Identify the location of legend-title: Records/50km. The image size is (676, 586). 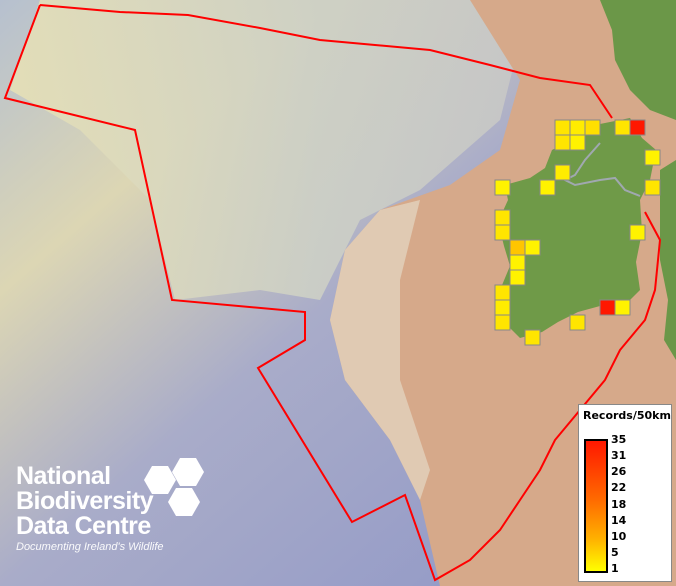
(627, 415).